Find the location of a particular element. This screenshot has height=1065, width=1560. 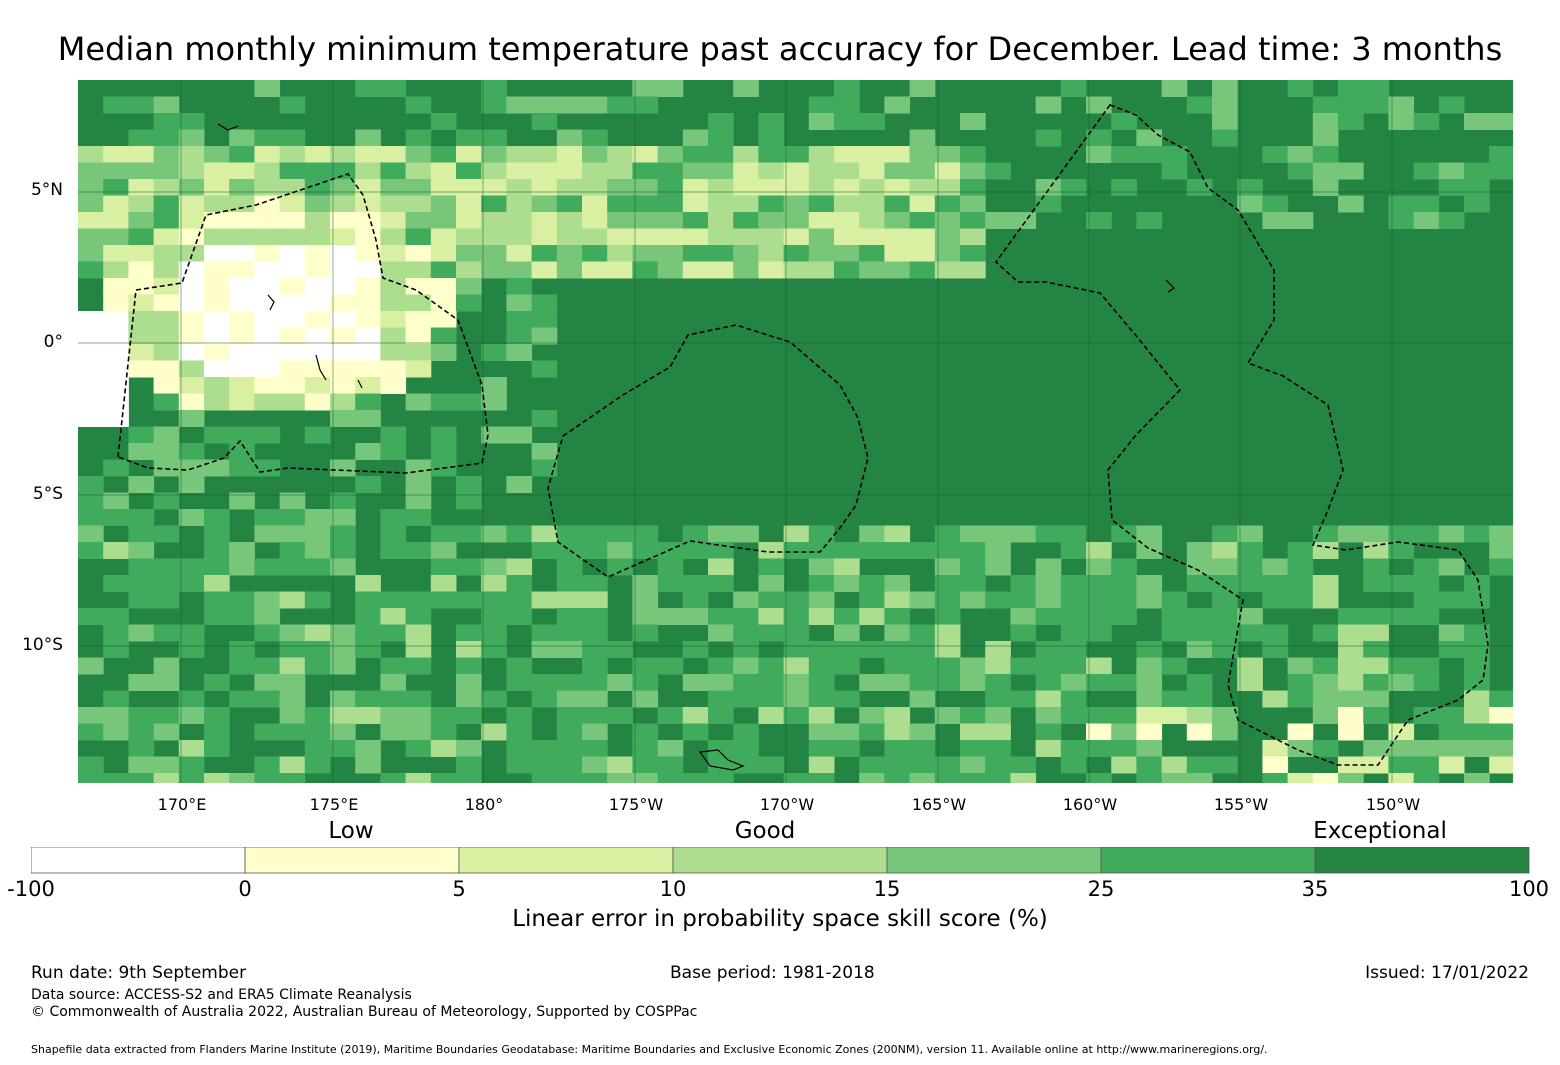

lon-label-180: 180° is located at coordinates (484, 804).